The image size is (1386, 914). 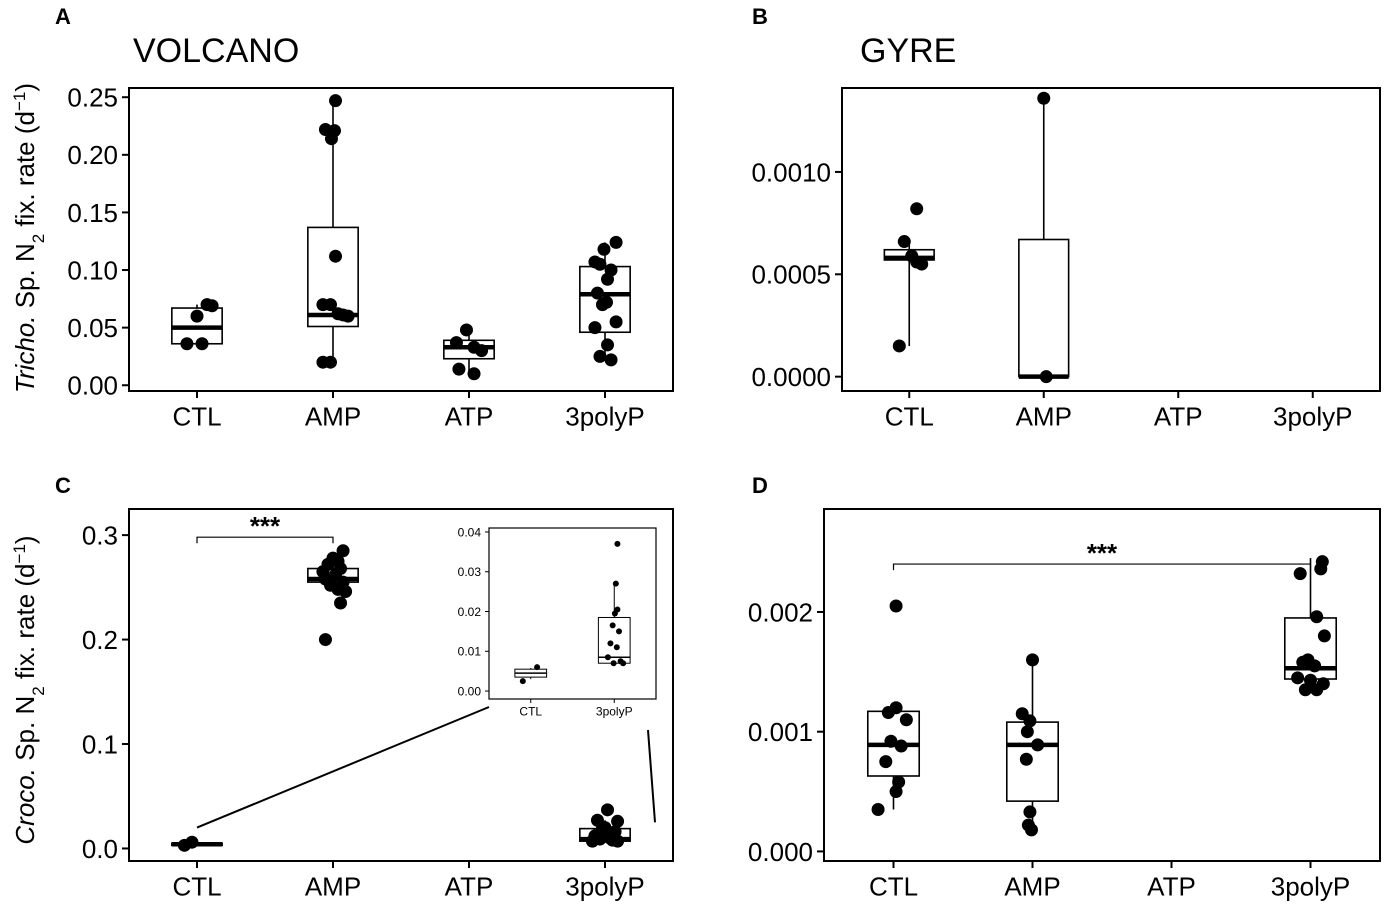 I want to click on y-tick-label: 0.00, so click(x=92, y=386).